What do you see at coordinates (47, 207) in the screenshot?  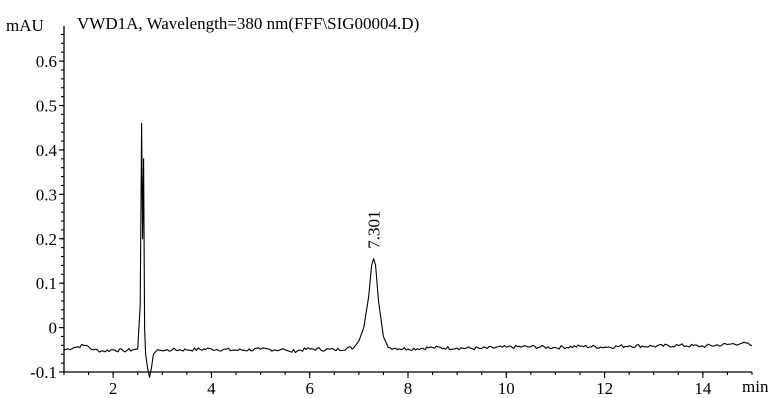 I see `y-ticks: -0.1 0 0.1 0.2 0.3 0.4 0.5 0.6` at bounding box center [47, 207].